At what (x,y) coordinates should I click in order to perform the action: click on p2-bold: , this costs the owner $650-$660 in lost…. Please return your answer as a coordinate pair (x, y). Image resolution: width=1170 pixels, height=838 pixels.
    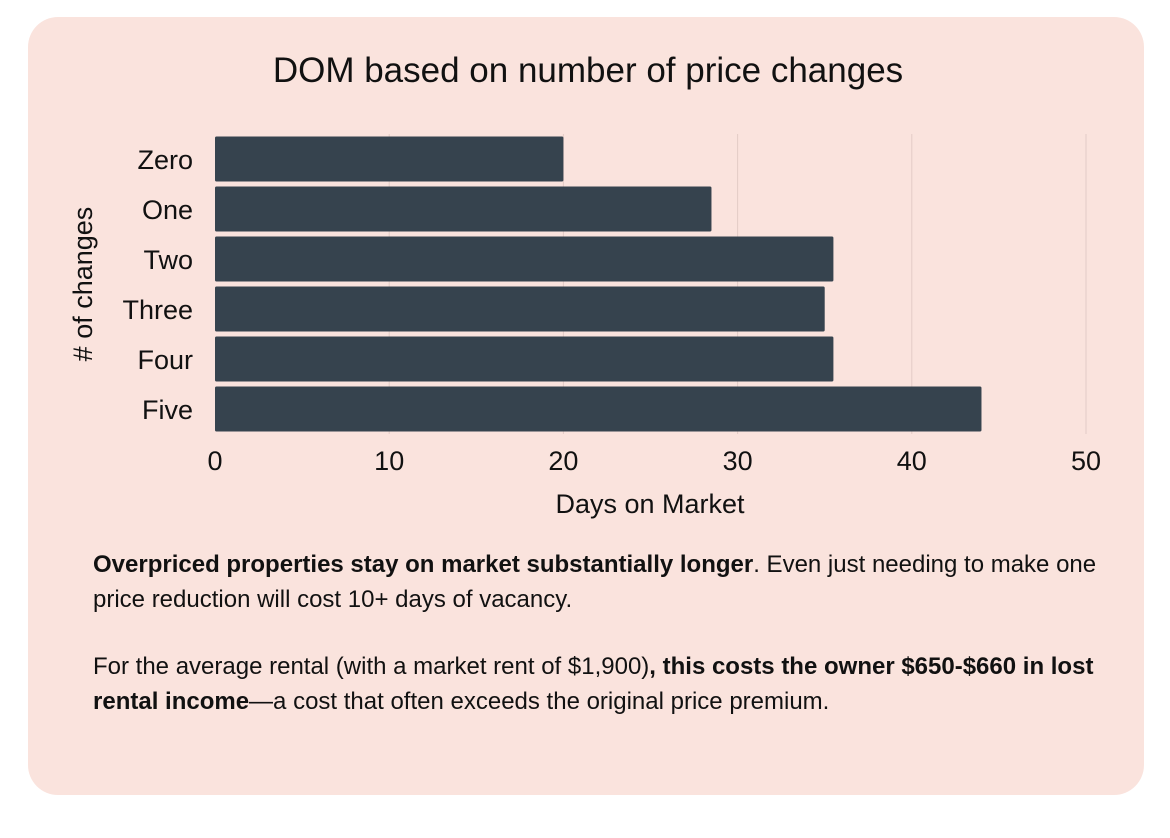
    Looking at the image, I should click on (593, 684).